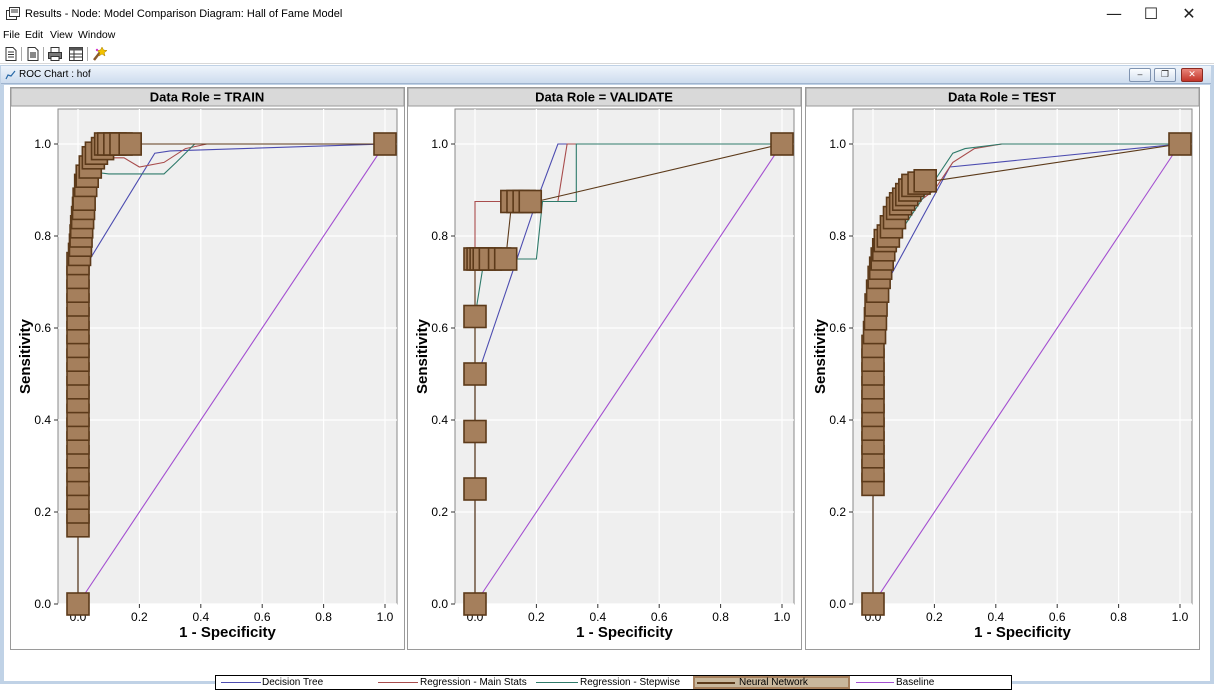 This screenshot has width=1214, height=690. Describe the element at coordinates (1002, 97) in the screenshot. I see `panel-title: Data Role = TEST` at that location.